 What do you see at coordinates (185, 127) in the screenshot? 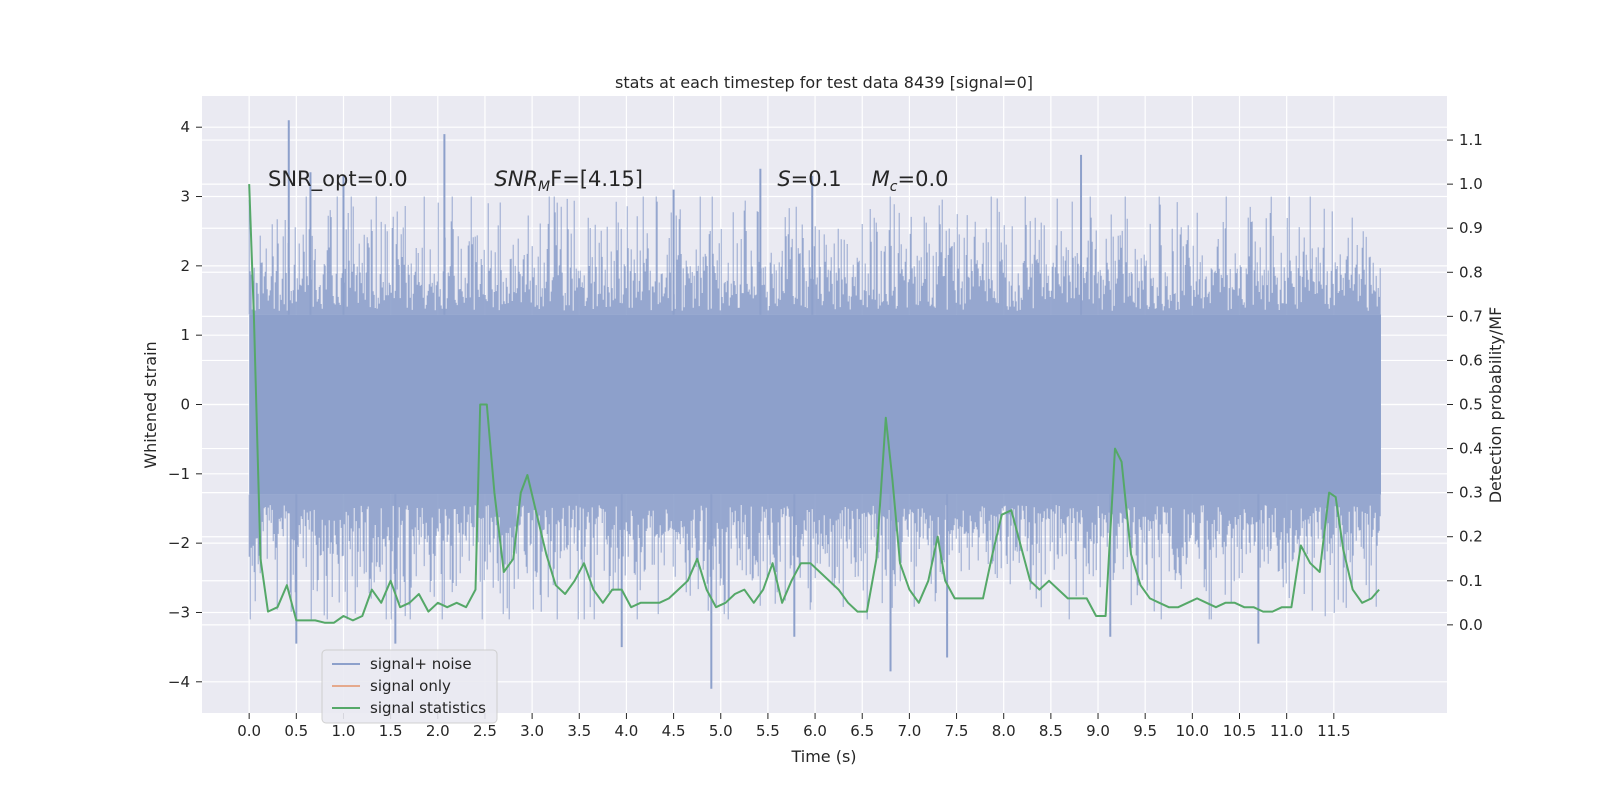
I see `y-left-tick-label: 4` at bounding box center [185, 127].